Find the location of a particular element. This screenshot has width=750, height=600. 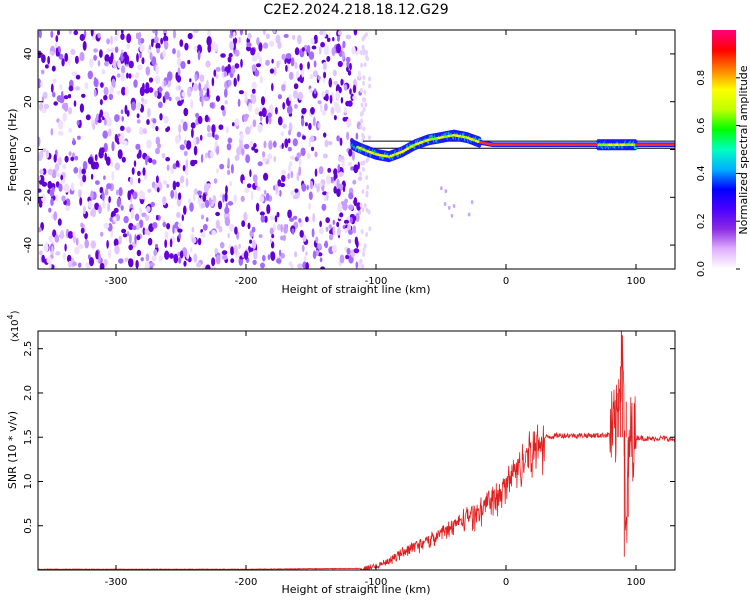

x-tick-label: 100 is located at coordinates (635, 281).